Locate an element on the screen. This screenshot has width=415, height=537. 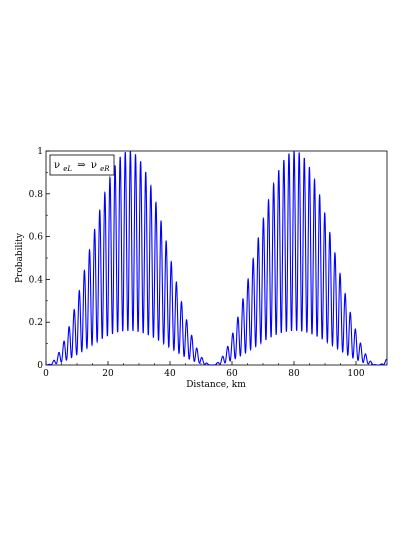
y-tick-label: 0.4 is located at coordinates (36, 280).